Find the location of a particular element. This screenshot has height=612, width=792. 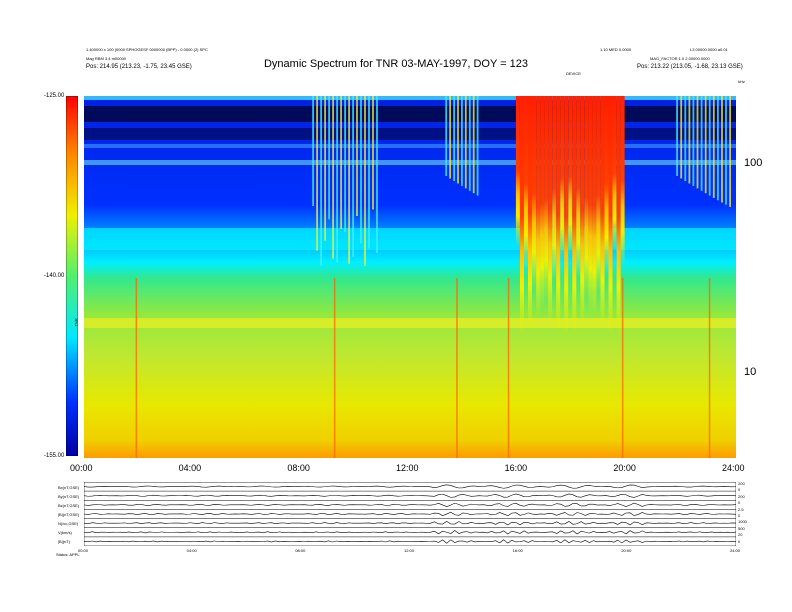

panel-label-1: By(nT,GSE) is located at coordinates (69, 496).